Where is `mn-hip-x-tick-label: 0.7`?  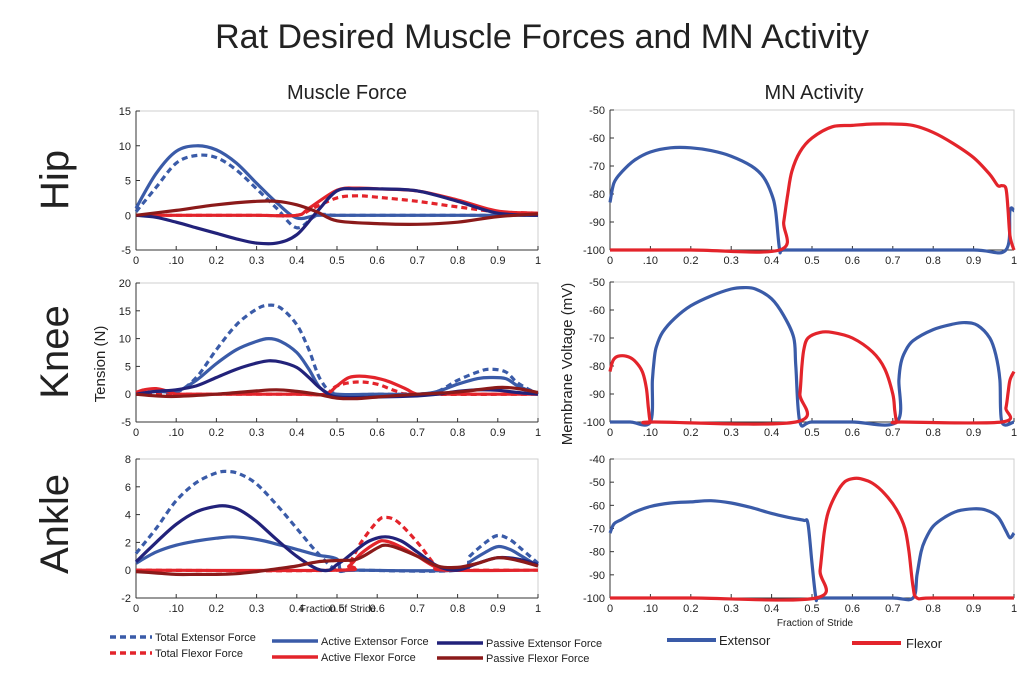
mn-hip-x-tick-label: 0.7 is located at coordinates (892, 261).